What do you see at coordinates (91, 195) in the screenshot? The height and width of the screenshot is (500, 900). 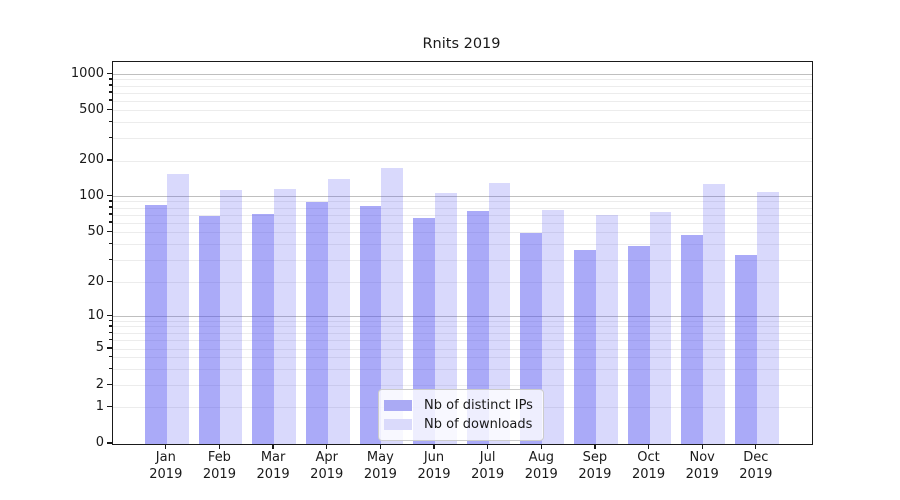 I see `y-tick-label: 100` at bounding box center [91, 195].